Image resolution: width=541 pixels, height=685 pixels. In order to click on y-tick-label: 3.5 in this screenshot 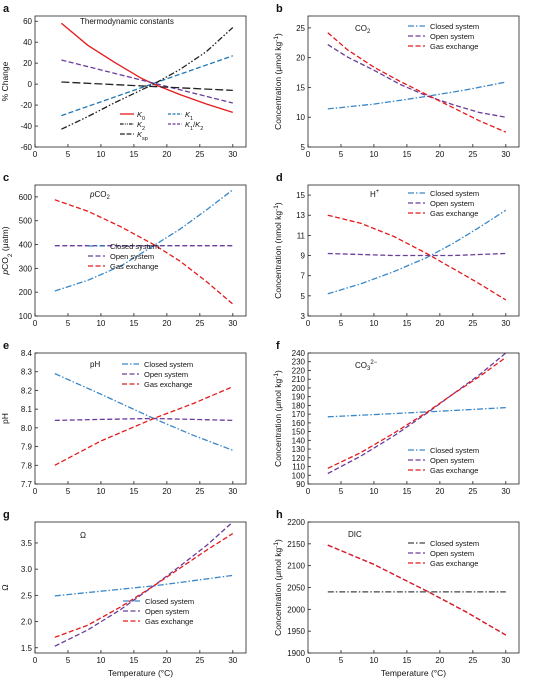, I will do `click(27, 543)`.